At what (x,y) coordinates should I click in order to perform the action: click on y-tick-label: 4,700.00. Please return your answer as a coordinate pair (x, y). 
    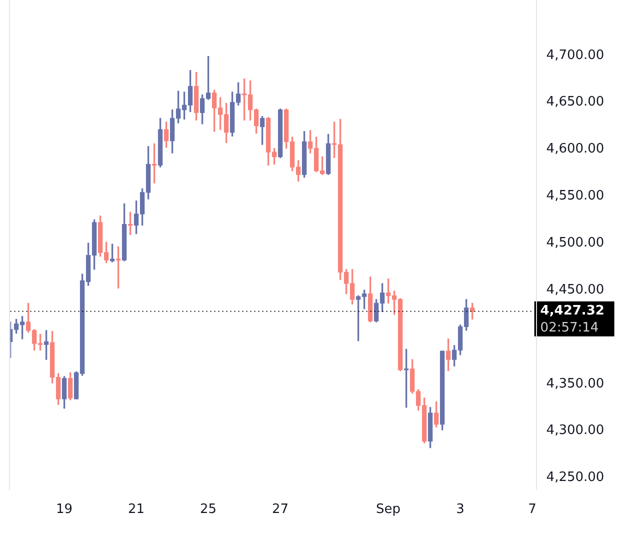
    Looking at the image, I should click on (575, 55).